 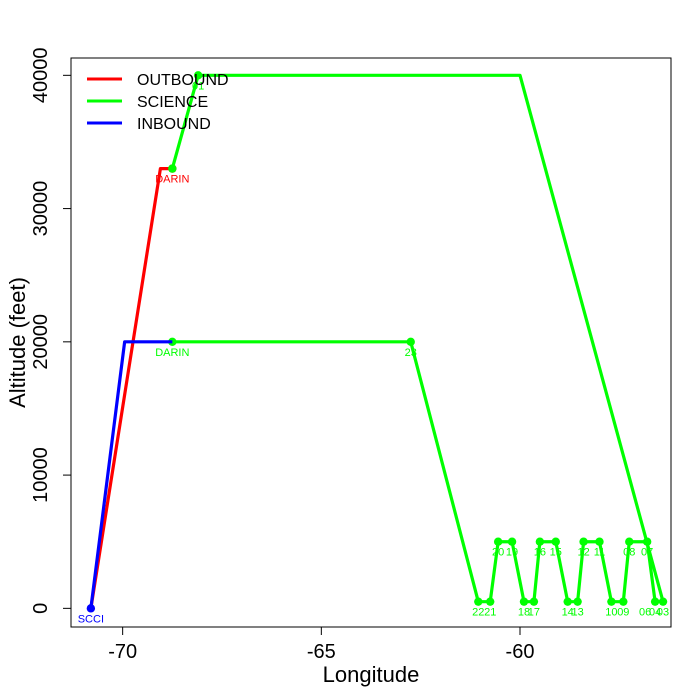 I want to click on legend-label: INBOUND, so click(x=174, y=124).